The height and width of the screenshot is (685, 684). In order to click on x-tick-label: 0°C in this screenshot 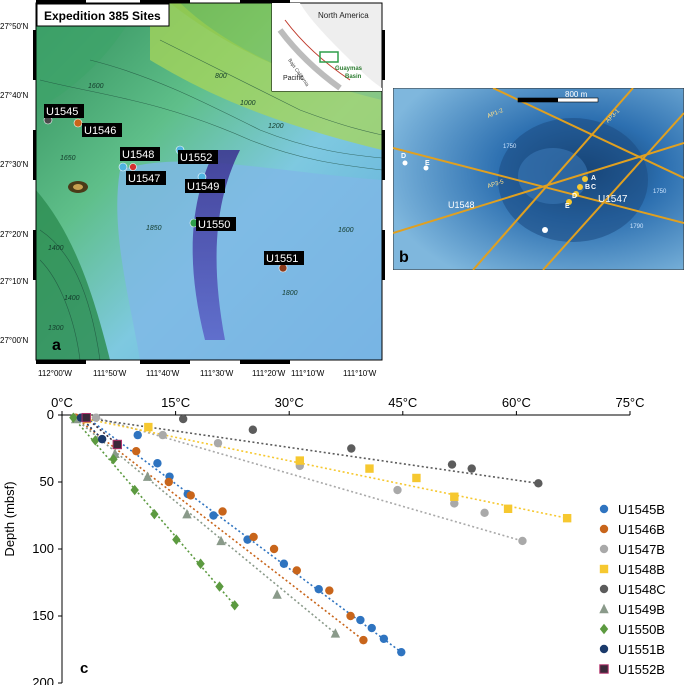, I will do `click(62, 402)`.